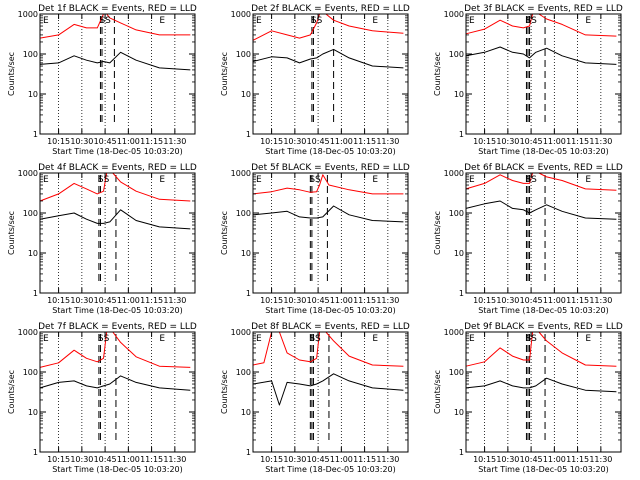 This screenshot has width=640, height=480. I want to click on chart-title: Det 7f BLACK = Events, RED = LLD, so click(117, 327).